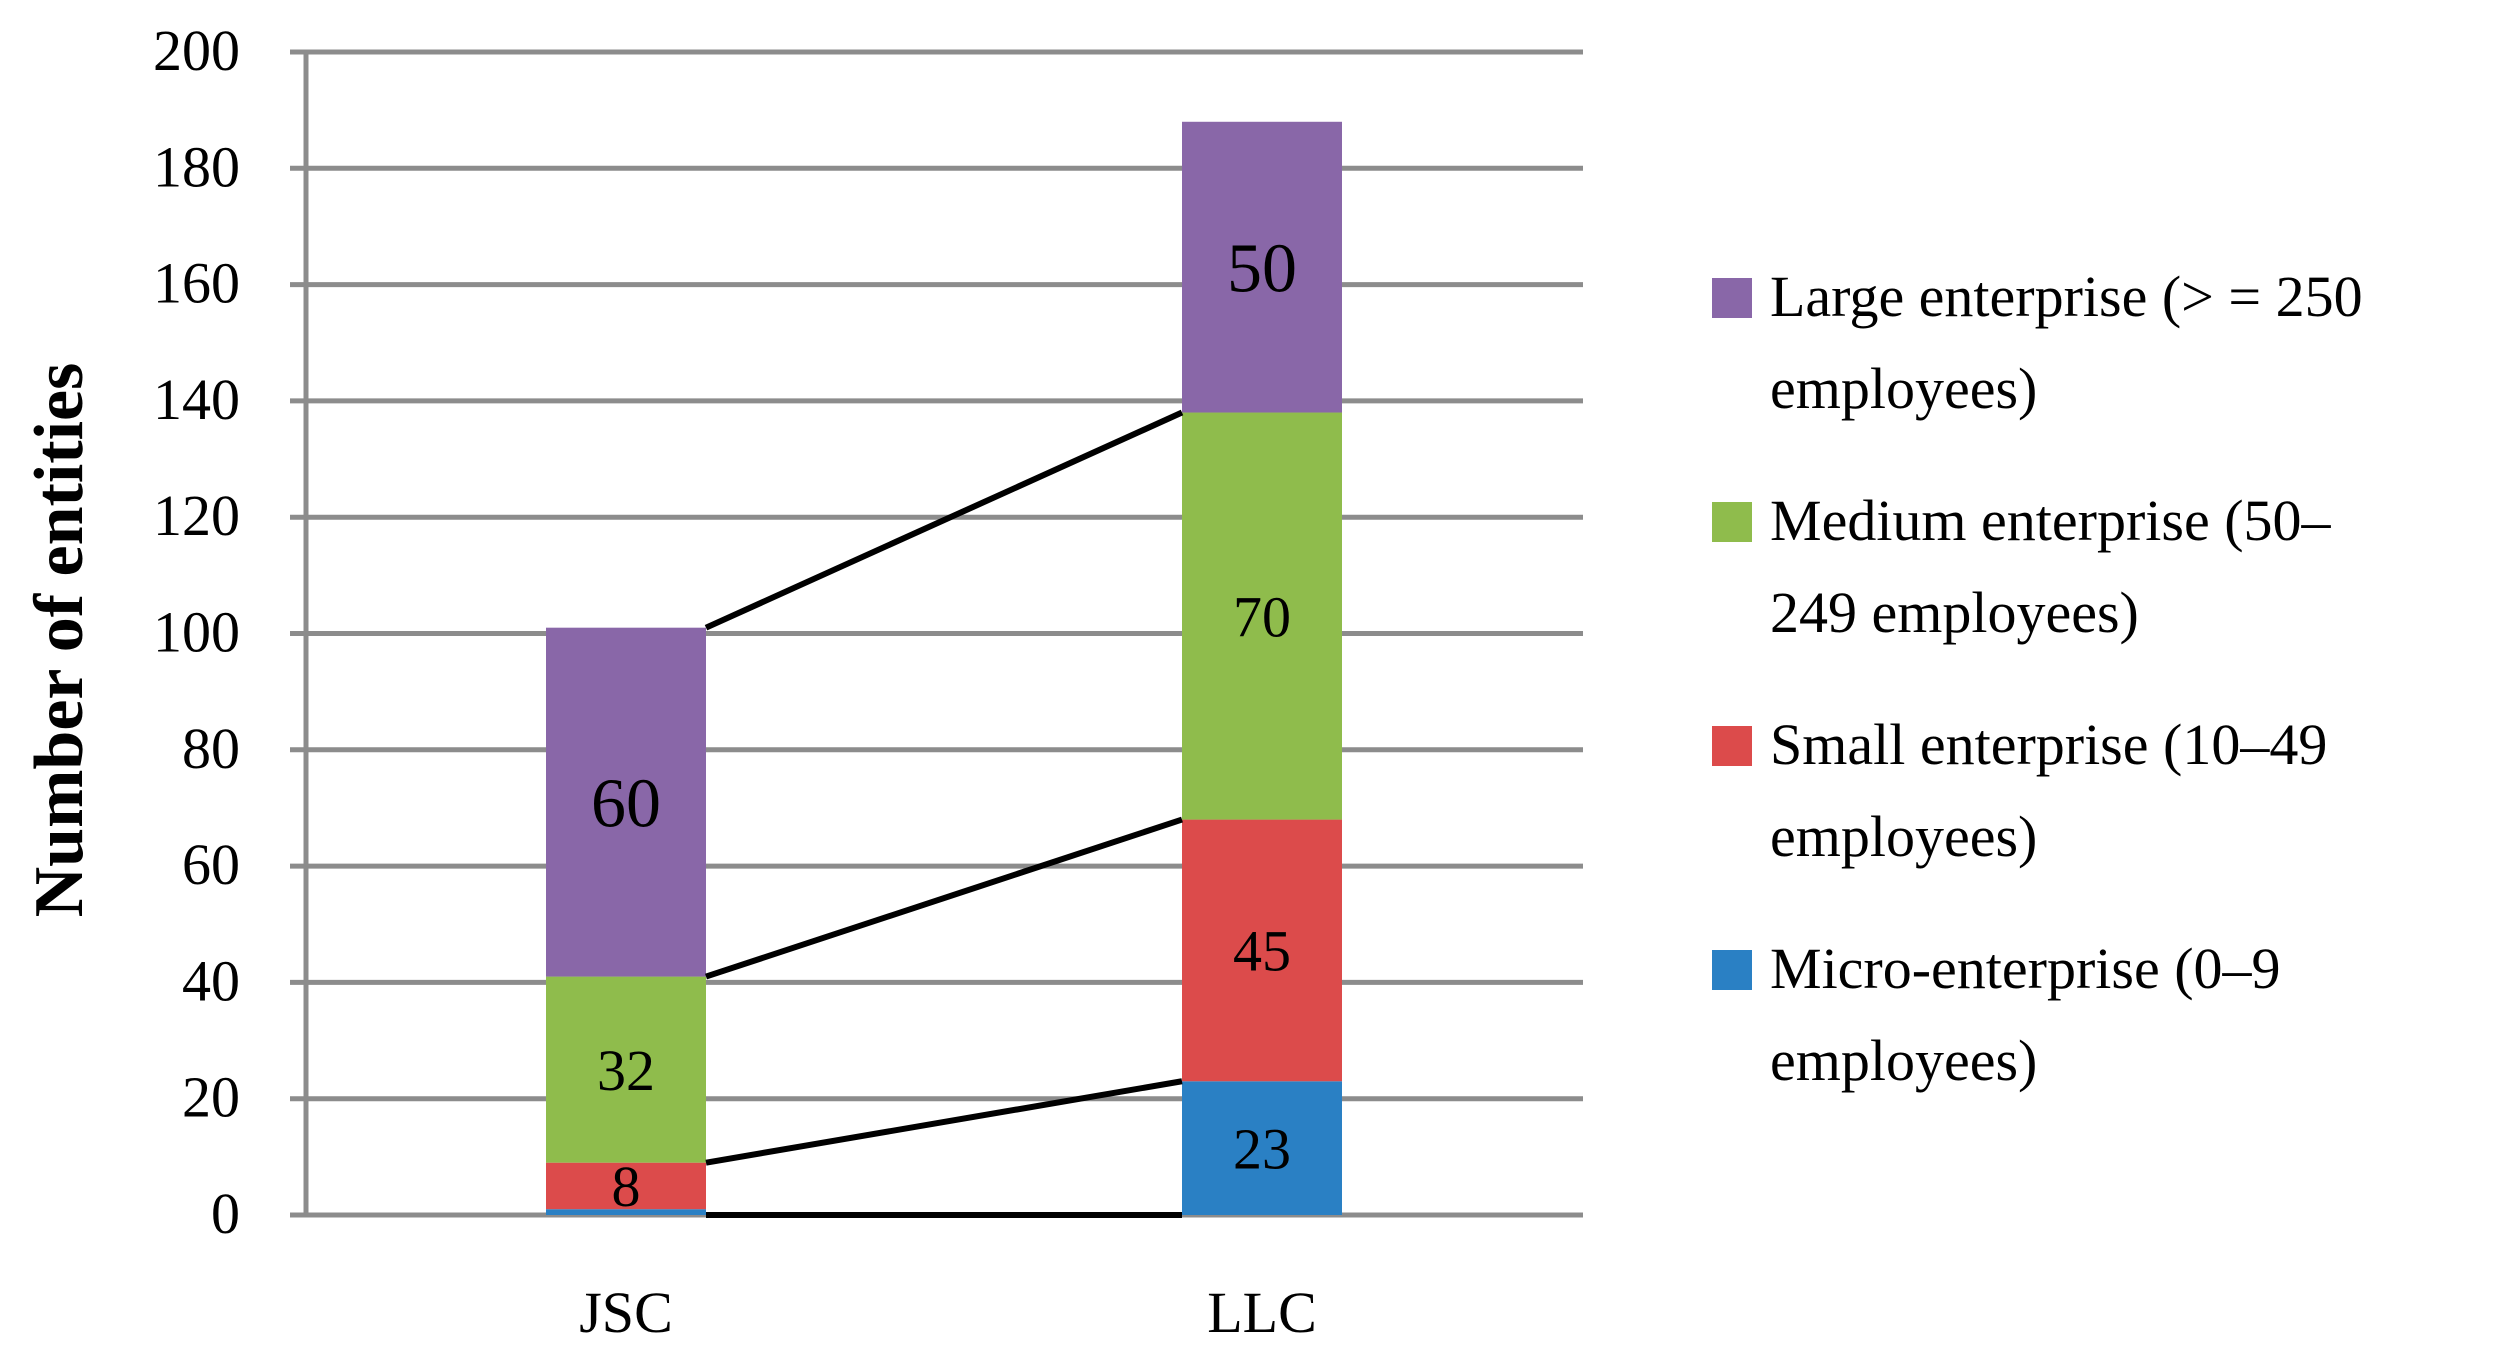 This screenshot has height=1364, width=2510. What do you see at coordinates (948, 1312) in the screenshot?
I see `x-axis-ticks: JSC LLC` at bounding box center [948, 1312].